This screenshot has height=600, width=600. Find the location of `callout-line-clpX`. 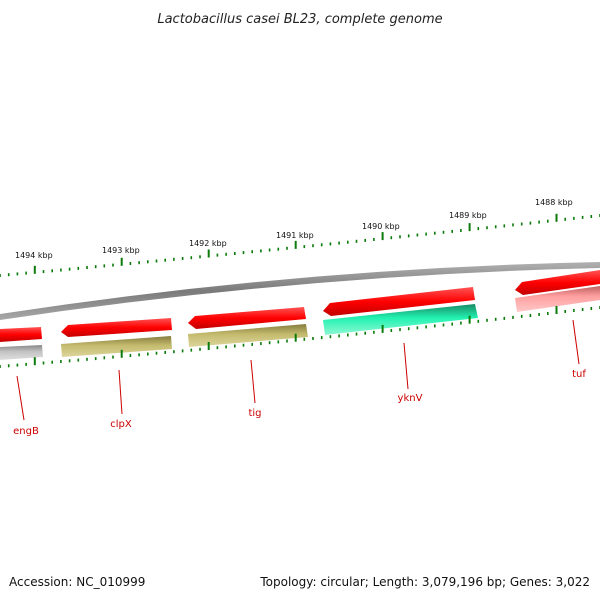

callout-line-clpX is located at coordinates (120, 392).